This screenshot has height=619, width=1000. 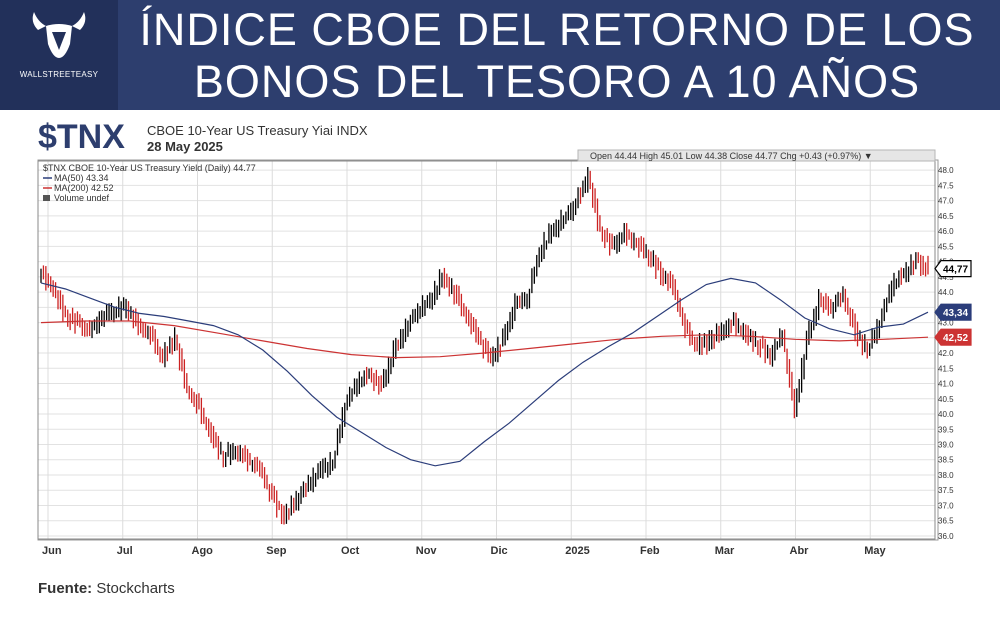 What do you see at coordinates (946, 216) in the screenshot?
I see `y-tick-label: 46.5` at bounding box center [946, 216].